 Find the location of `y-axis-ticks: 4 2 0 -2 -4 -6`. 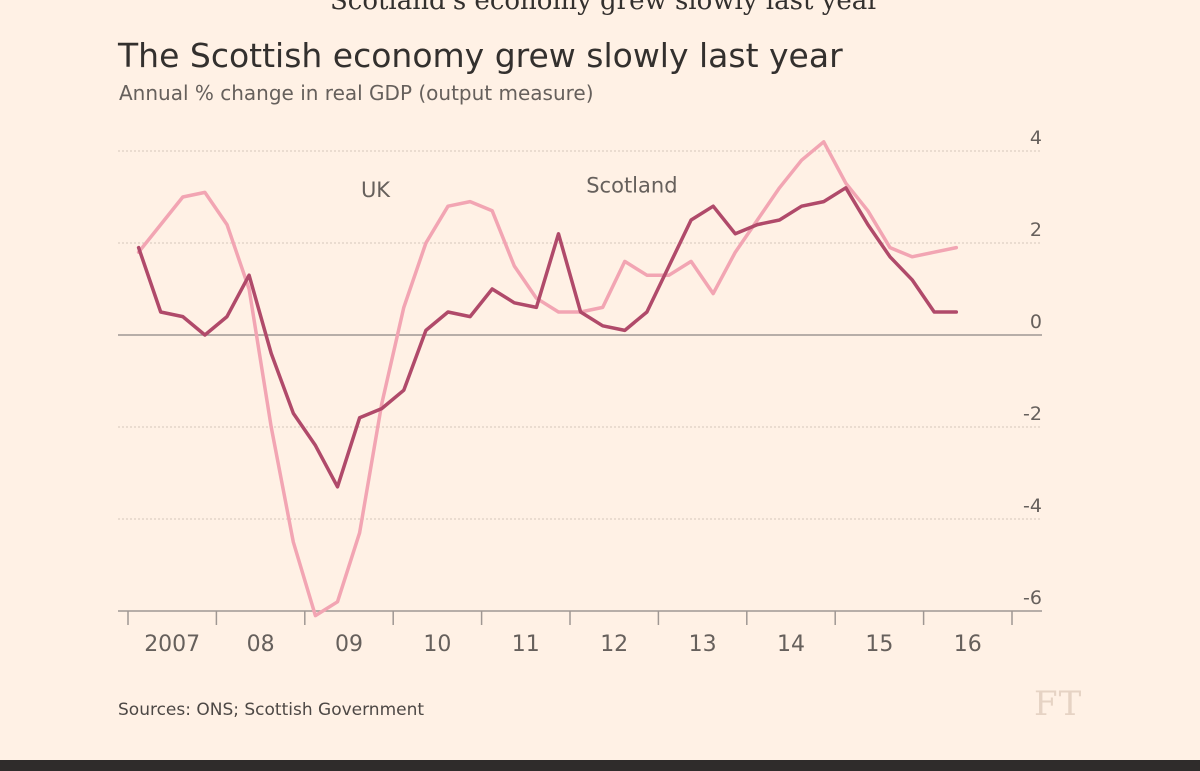

y-axis-ticks: 4 2 0 -2 -4 -6 is located at coordinates (1032, 368).